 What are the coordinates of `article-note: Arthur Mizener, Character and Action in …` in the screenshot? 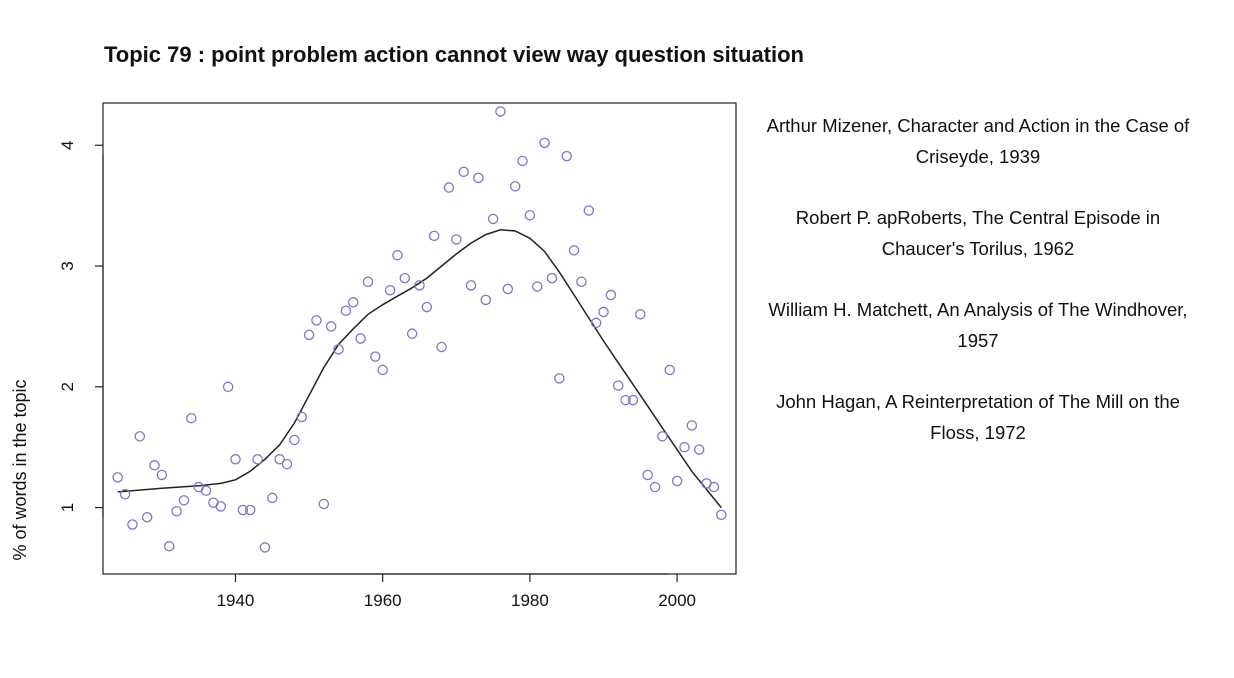 It's located at (978, 141).